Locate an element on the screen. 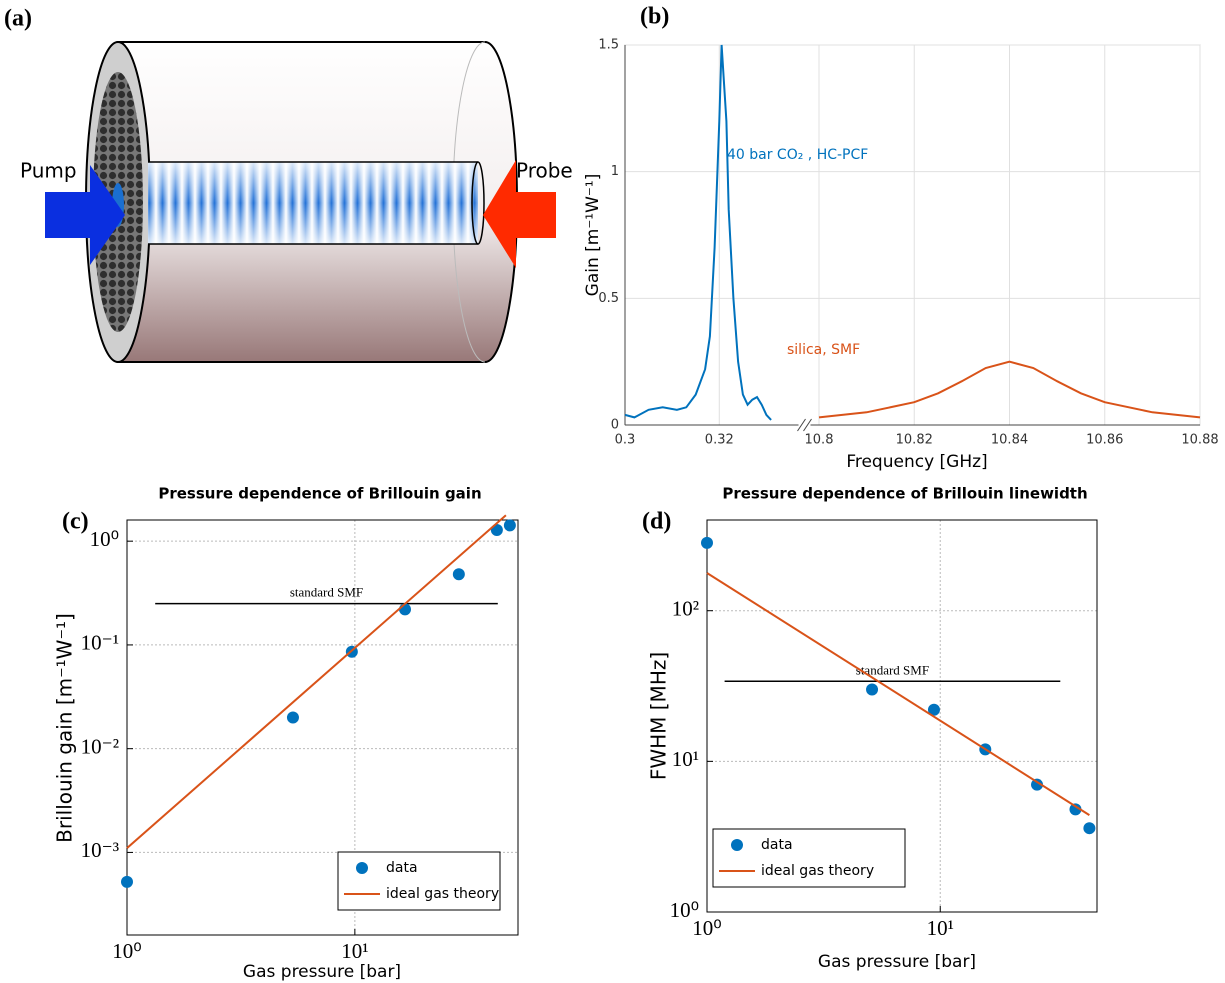 Image resolution: width=1225 pixels, height=983 pixels. panel-label: (b) is located at coordinates (654, 17).